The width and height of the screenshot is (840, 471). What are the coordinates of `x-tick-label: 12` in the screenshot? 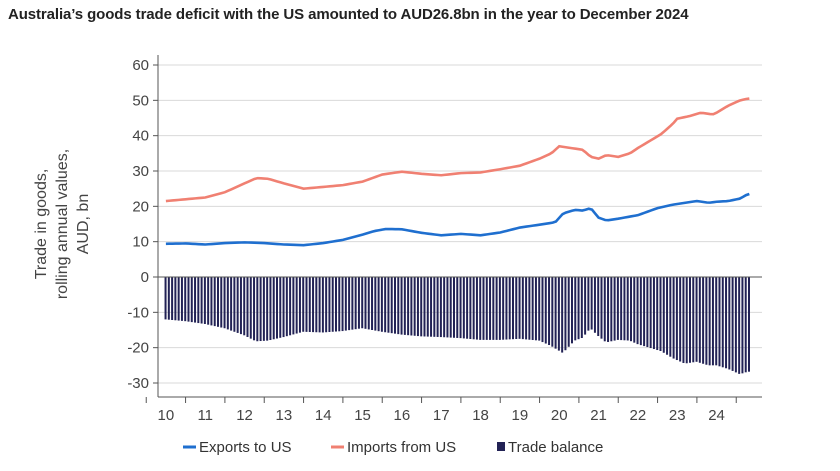 It's located at (244, 415).